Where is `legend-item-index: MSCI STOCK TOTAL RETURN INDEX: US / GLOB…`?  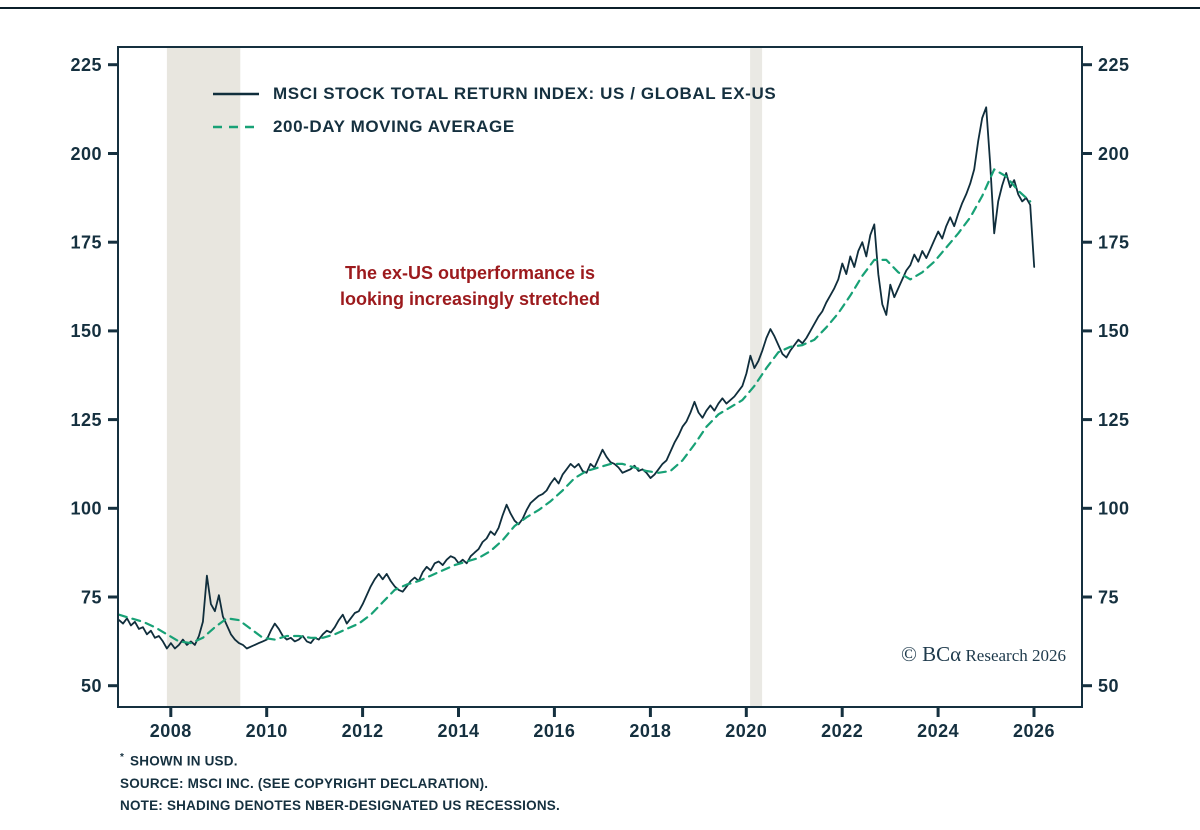 legend-item-index: MSCI STOCK TOTAL RETURN INDEX: US / GLOB… is located at coordinates (494, 94).